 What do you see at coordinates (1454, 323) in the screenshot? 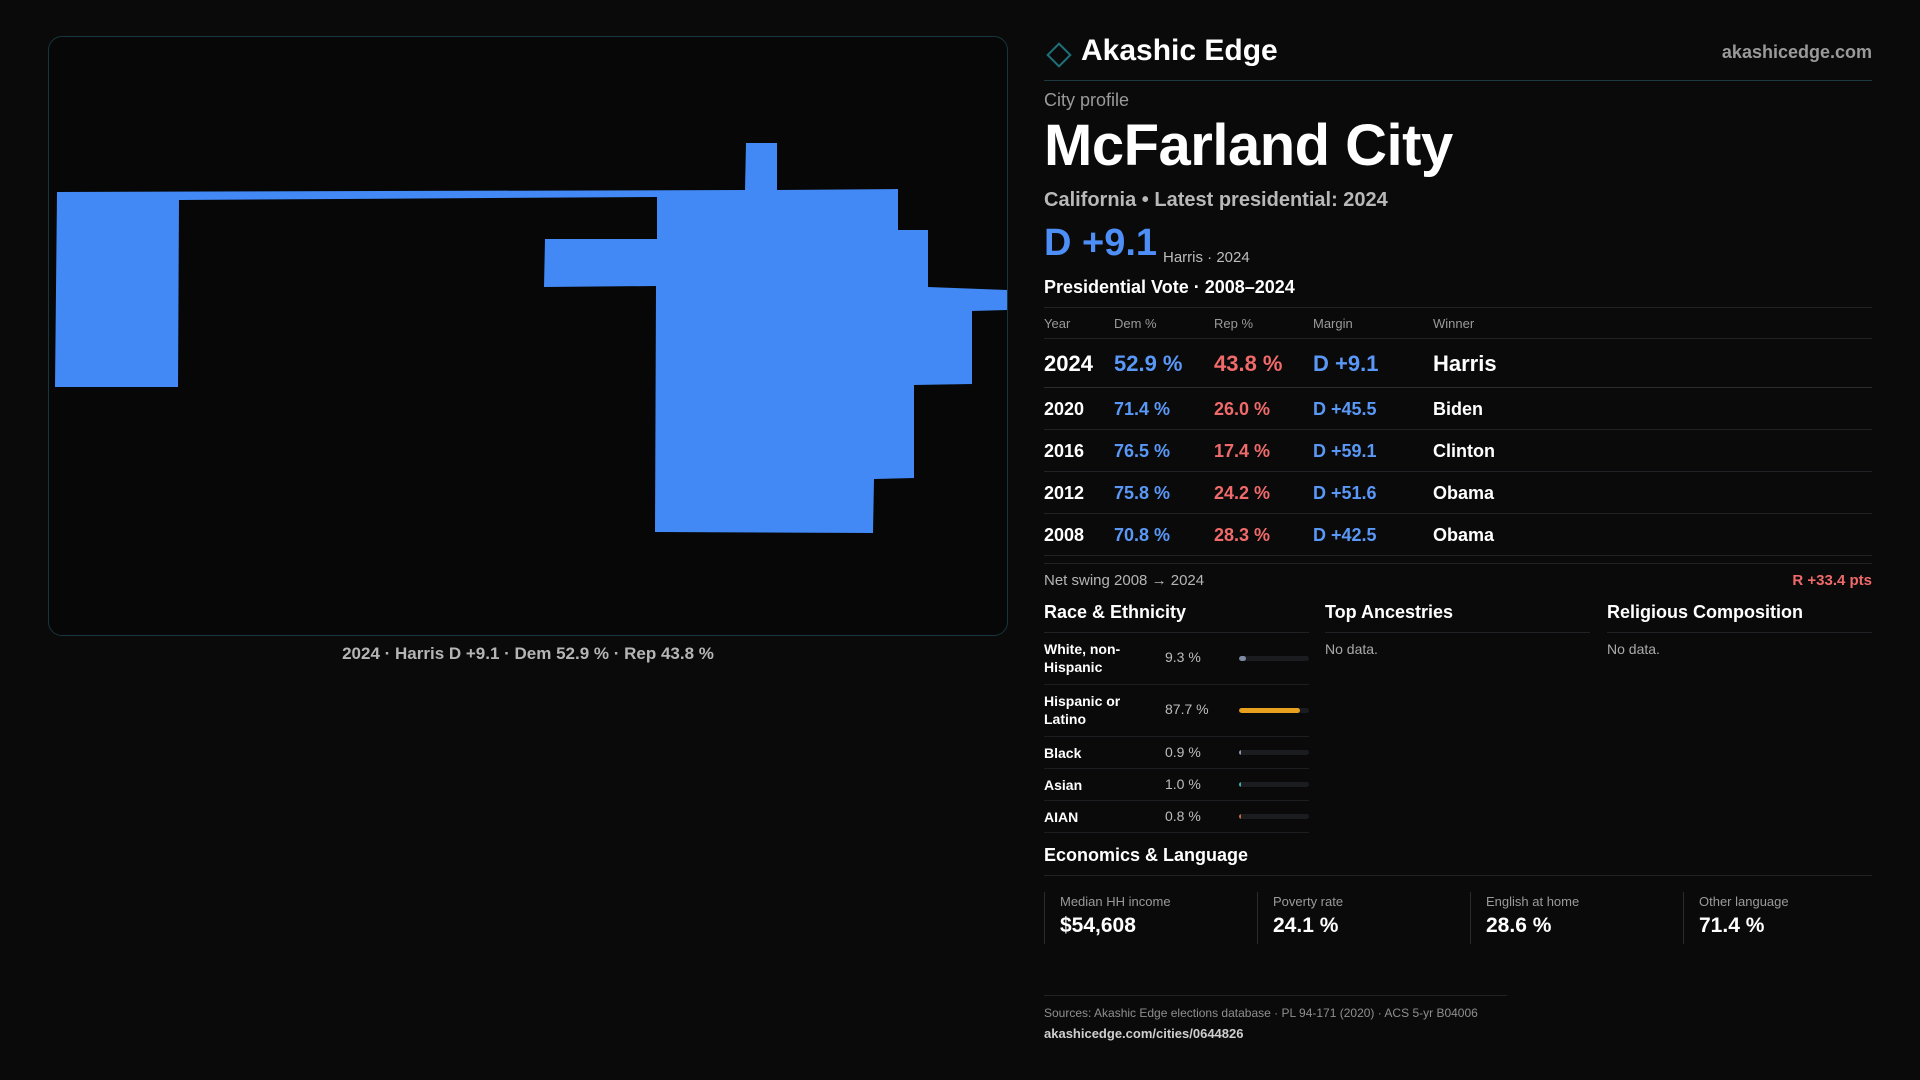
I see `header-winner: Winner` at bounding box center [1454, 323].